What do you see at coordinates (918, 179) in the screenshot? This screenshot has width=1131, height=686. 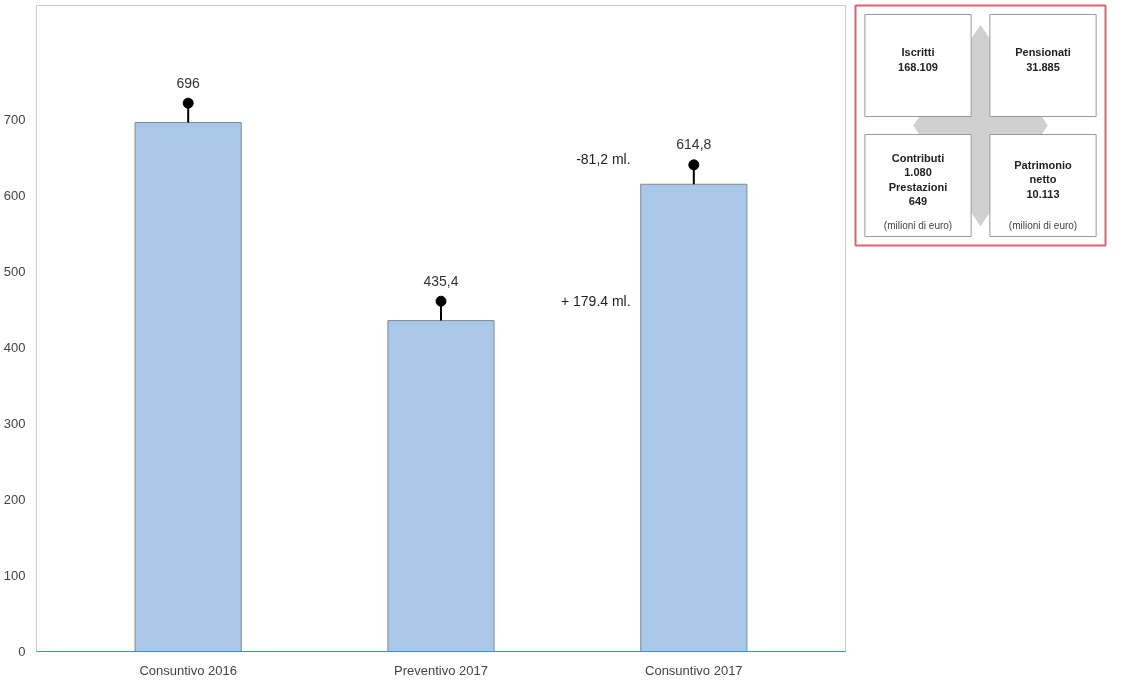 I see `text: Contributi 1.080 Prestazioni 649` at bounding box center [918, 179].